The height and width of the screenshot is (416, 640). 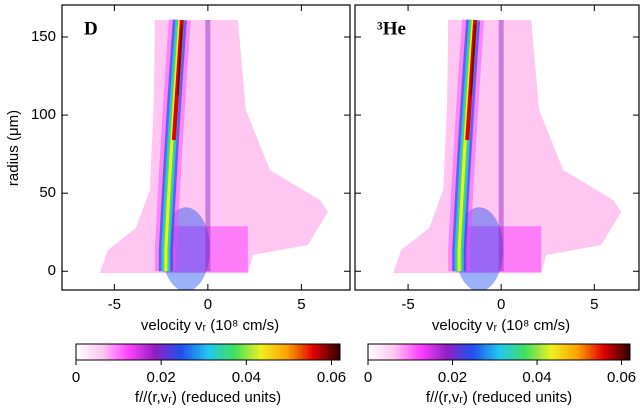 I want to click on y-tick-label: 150, so click(x=43, y=36).